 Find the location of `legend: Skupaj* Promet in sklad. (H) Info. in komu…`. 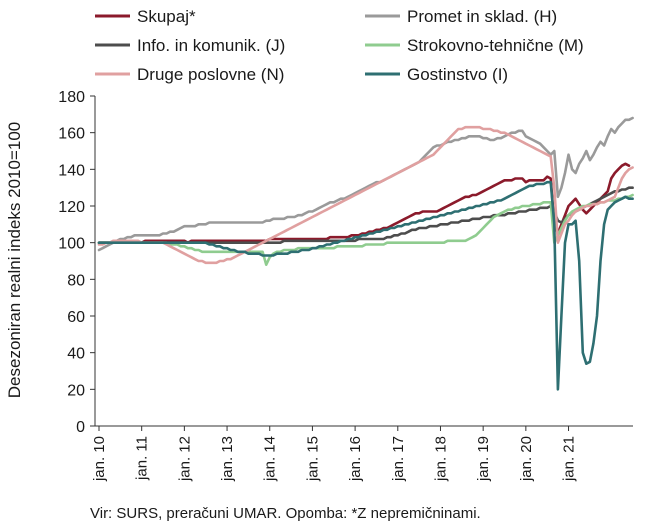

legend: Skupaj* Promet in sklad. (H) Info. in komu… is located at coordinates (339, 45).